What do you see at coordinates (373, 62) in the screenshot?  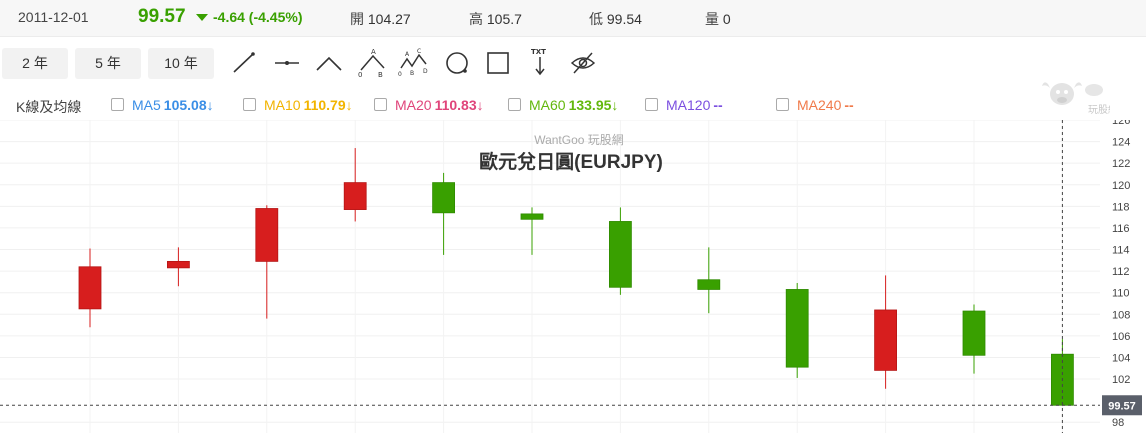 I see `abc-pattern-icon: A 0 B` at bounding box center [373, 62].